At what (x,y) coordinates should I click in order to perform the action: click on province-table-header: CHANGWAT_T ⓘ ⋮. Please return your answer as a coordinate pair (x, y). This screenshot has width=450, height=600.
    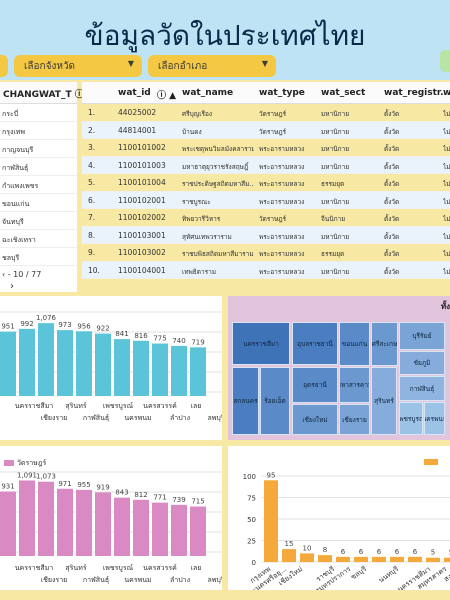
    Looking at the image, I should click on (48, 93).